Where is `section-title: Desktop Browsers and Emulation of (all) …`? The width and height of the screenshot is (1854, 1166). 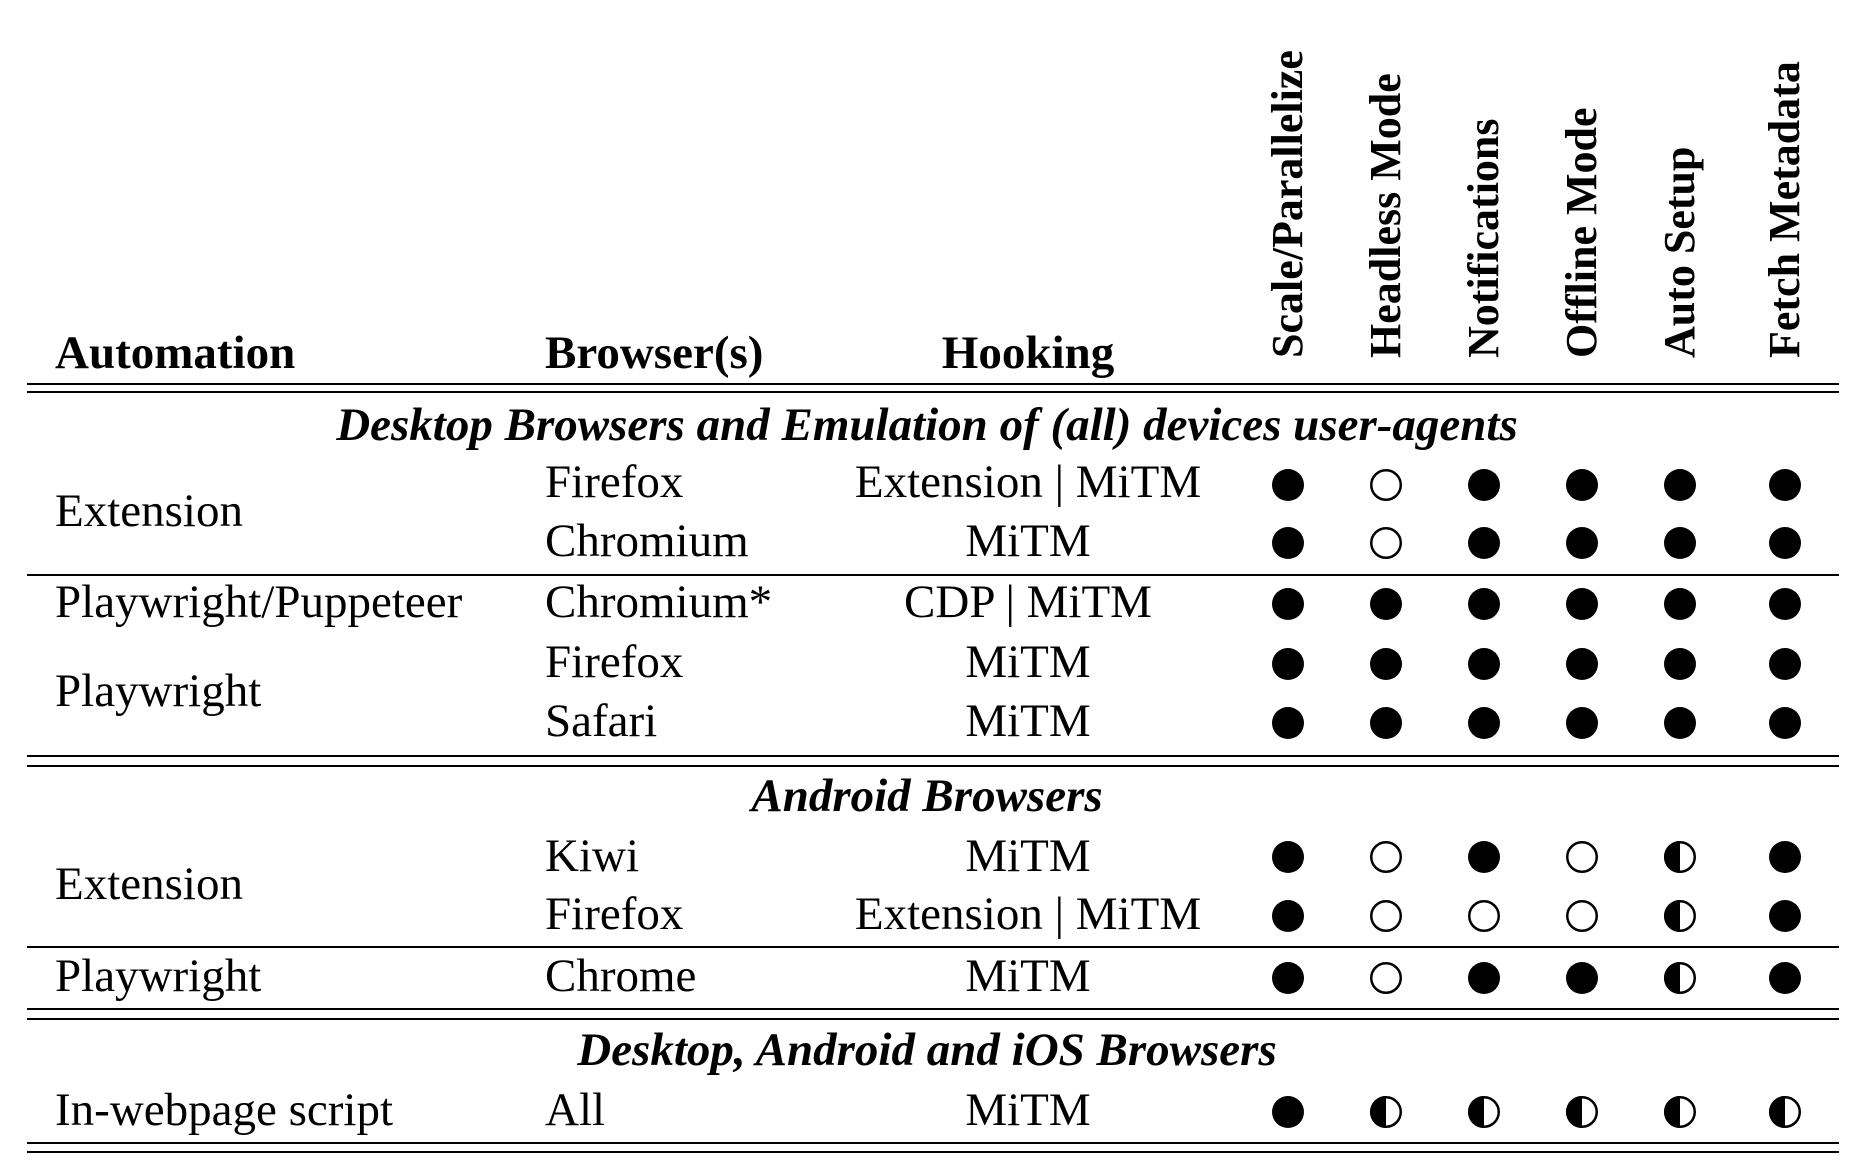 section-title: Desktop Browsers and Emulation of (all) … is located at coordinates (927, 425).